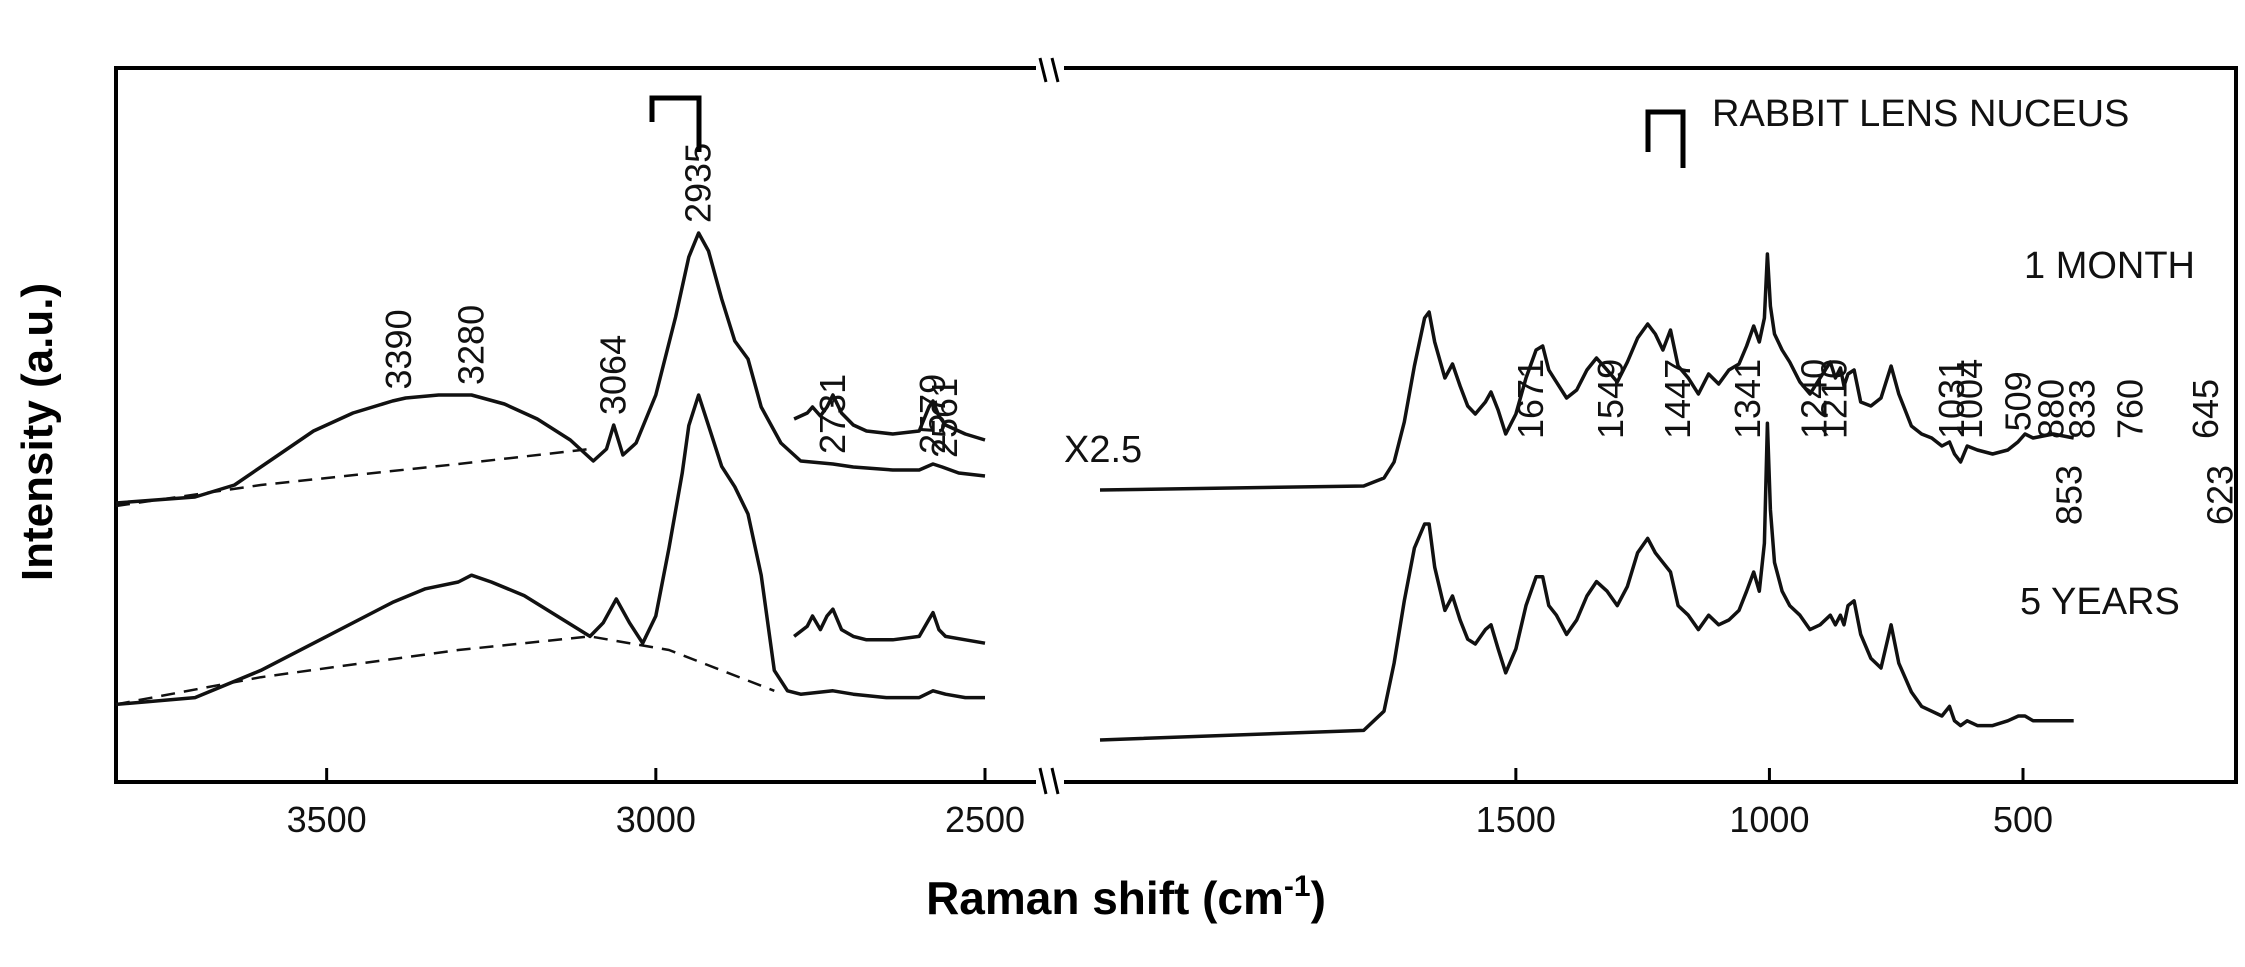  I want to click on x-tick-label: 1000, so click(1769, 819).